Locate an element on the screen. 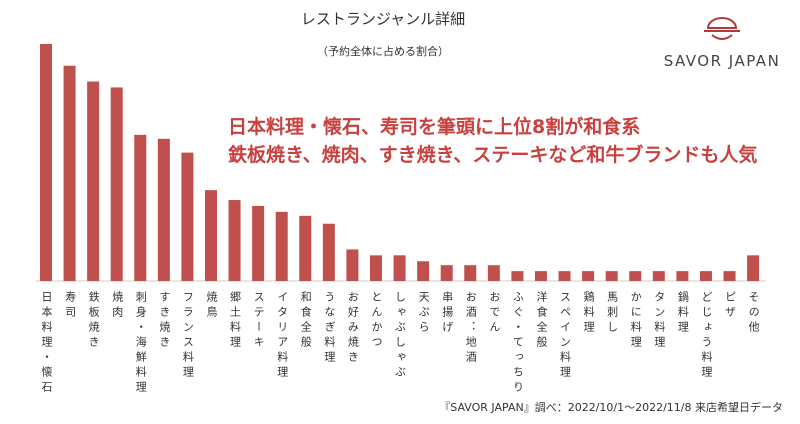 Image resolution: width=800 pixels, height=424 pixels. x-tick-label: しゃぶしゃぶ is located at coordinates (400, 336).